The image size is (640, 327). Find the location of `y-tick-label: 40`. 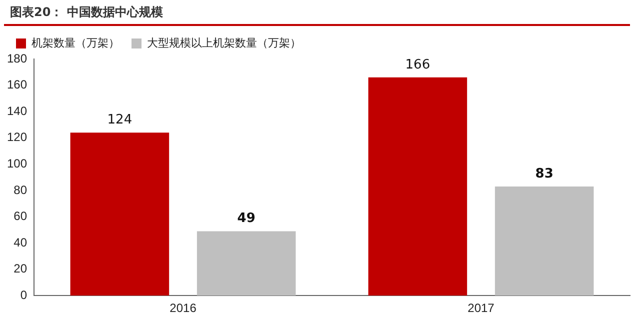

y-tick-label: 40 is located at coordinates (21, 242).